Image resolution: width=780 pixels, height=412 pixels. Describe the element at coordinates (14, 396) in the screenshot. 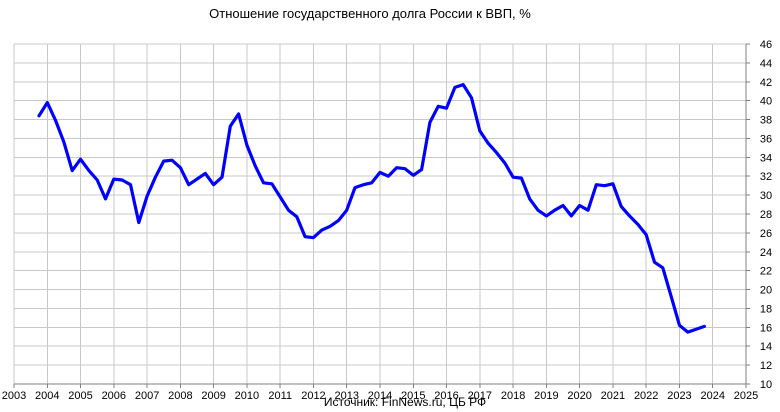

I see `x-tick-label: 2003` at that location.